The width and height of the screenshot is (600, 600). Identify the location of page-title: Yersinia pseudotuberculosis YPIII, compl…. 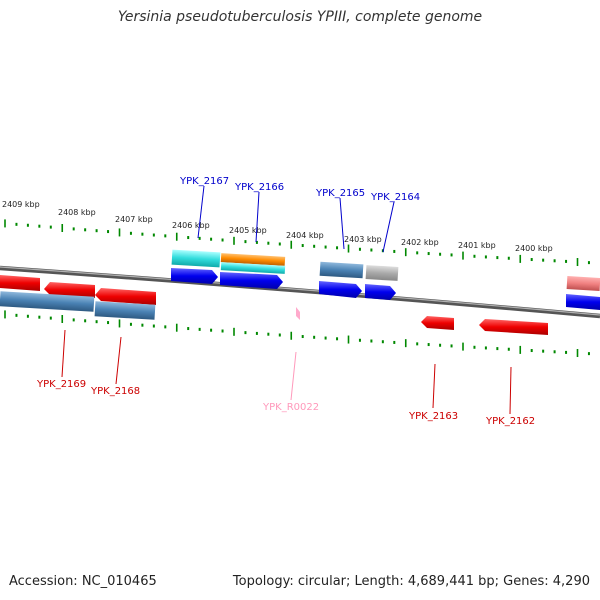
(300, 17).